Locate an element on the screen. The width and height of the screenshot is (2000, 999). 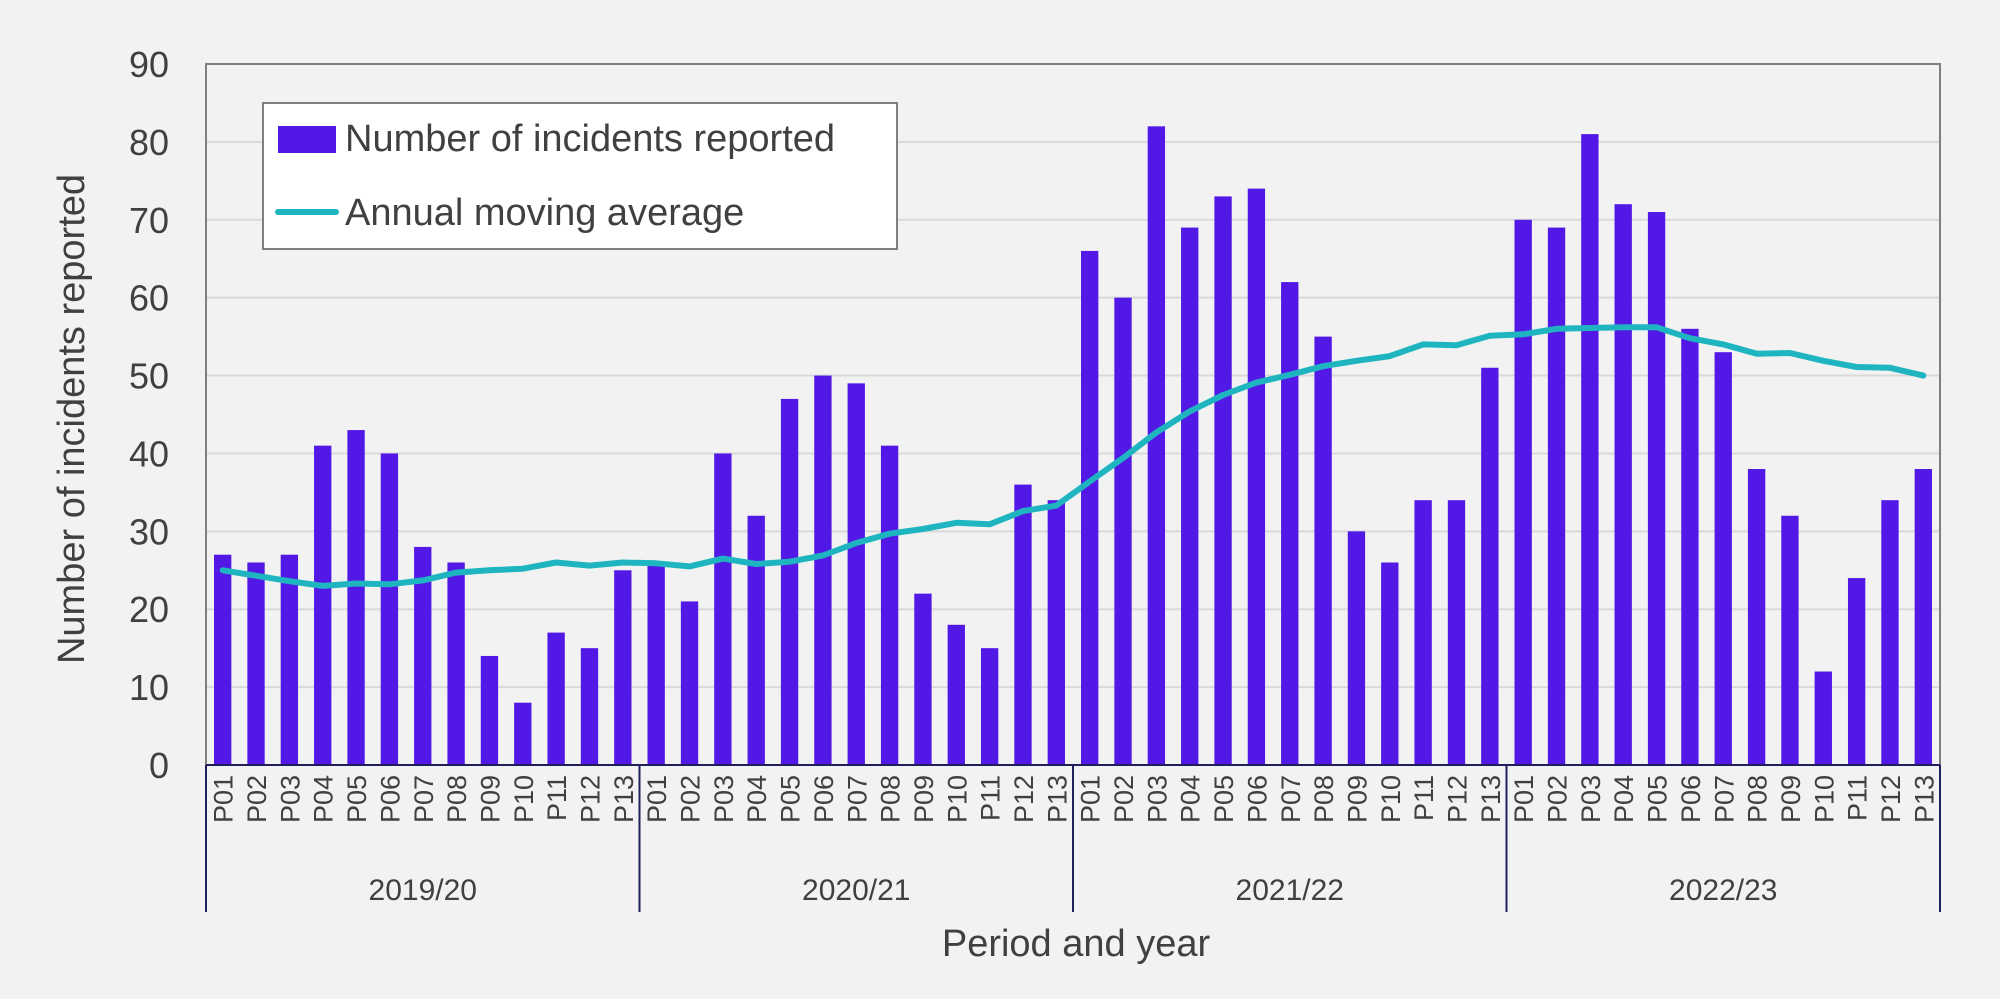
y-tick-label: 70 is located at coordinates (149, 220).